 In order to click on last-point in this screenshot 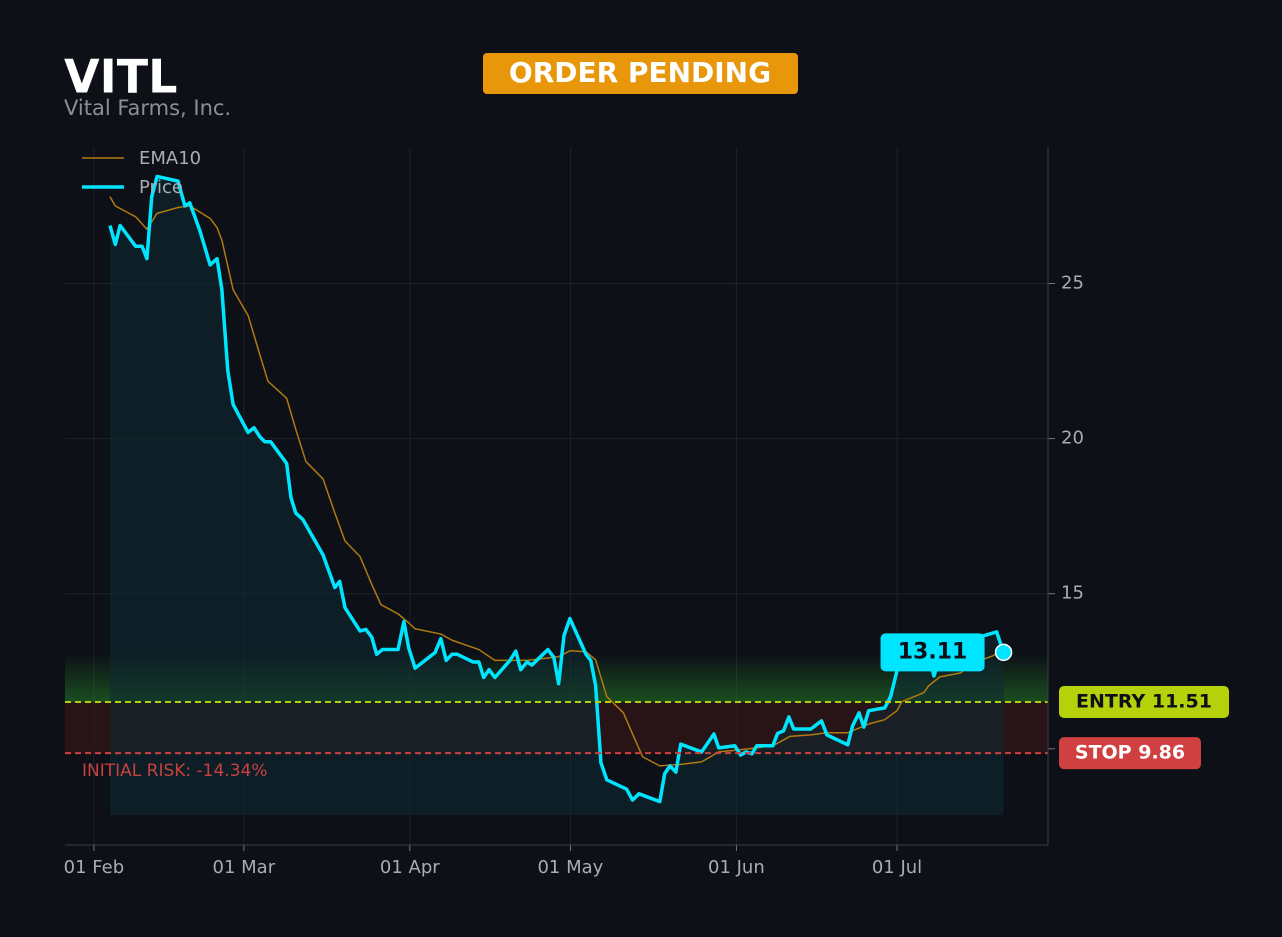, I will do `click(1003, 652)`.